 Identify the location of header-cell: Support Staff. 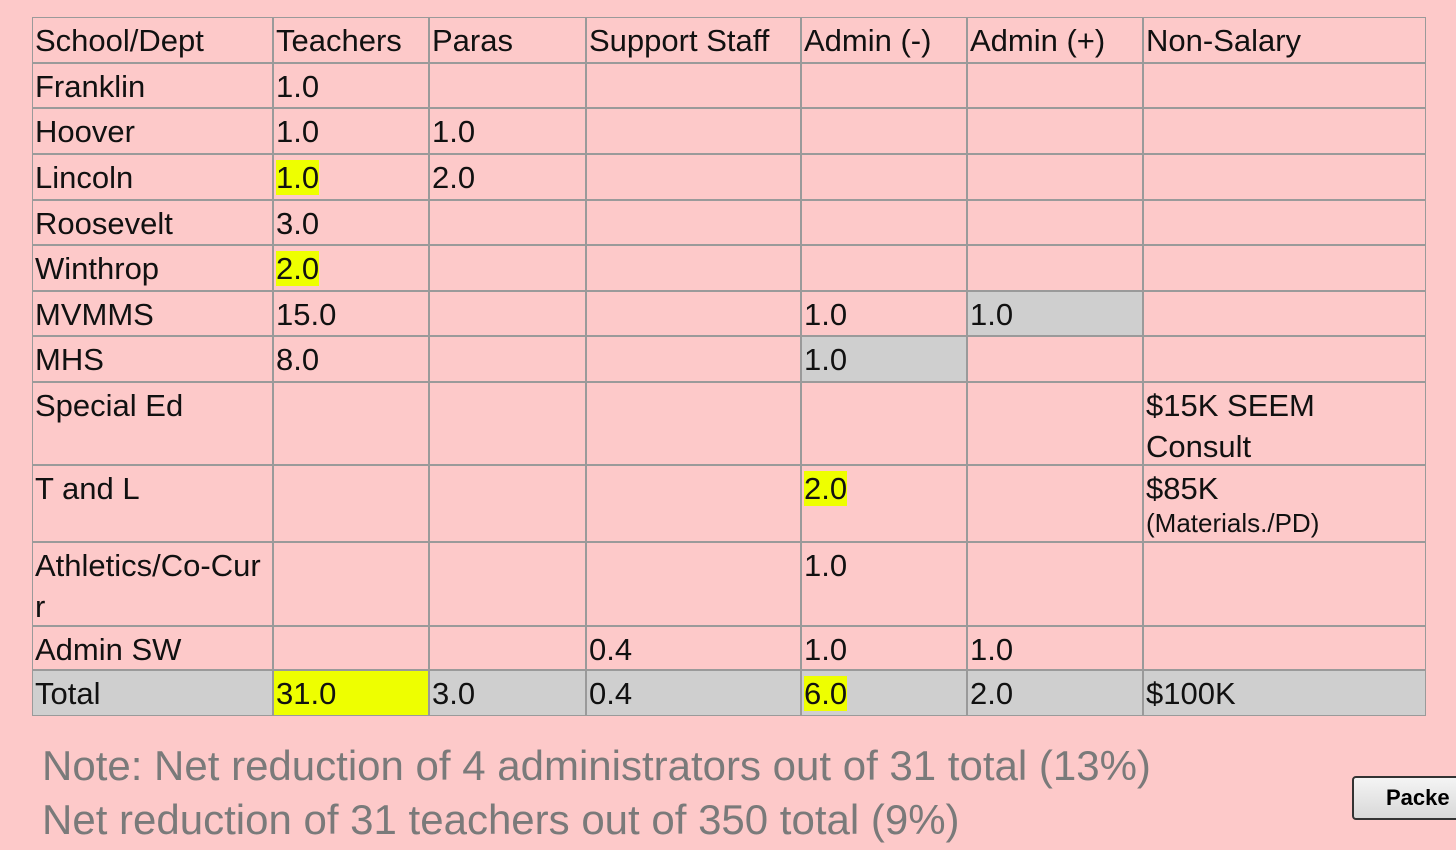
(693, 40).